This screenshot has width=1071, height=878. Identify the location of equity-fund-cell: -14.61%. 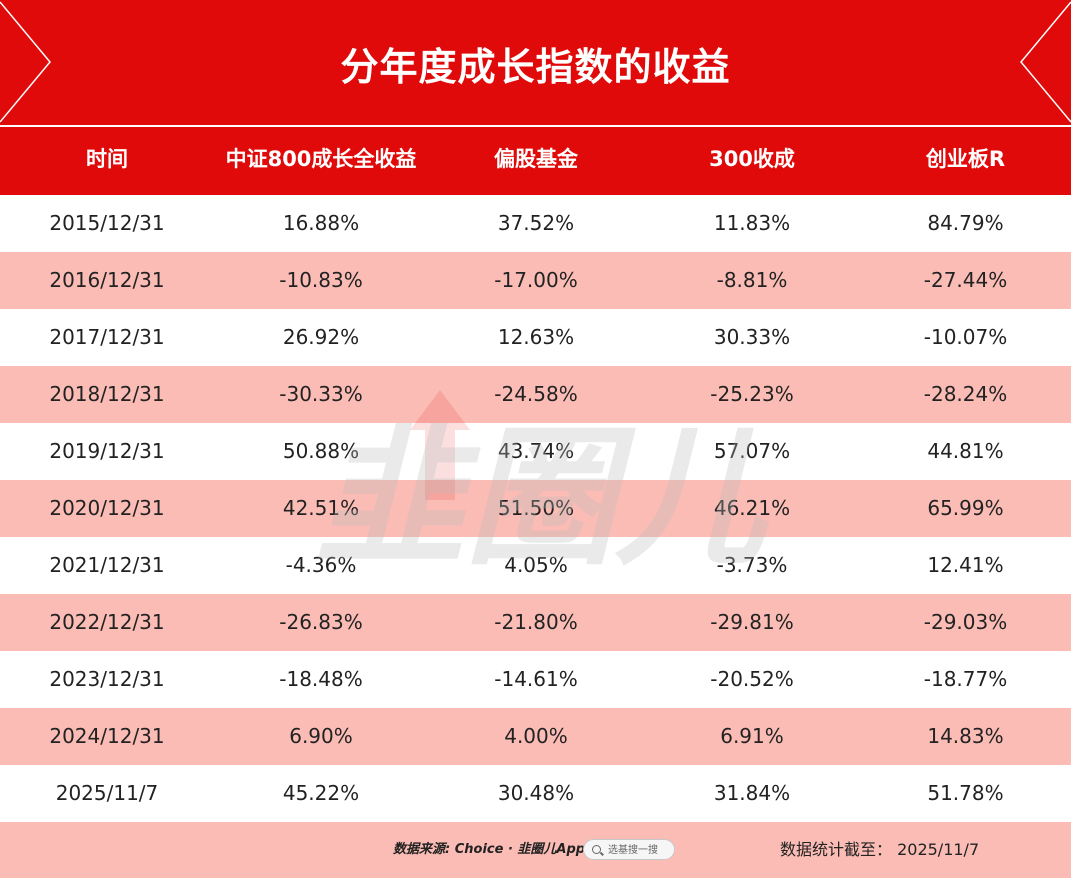
(536, 679).